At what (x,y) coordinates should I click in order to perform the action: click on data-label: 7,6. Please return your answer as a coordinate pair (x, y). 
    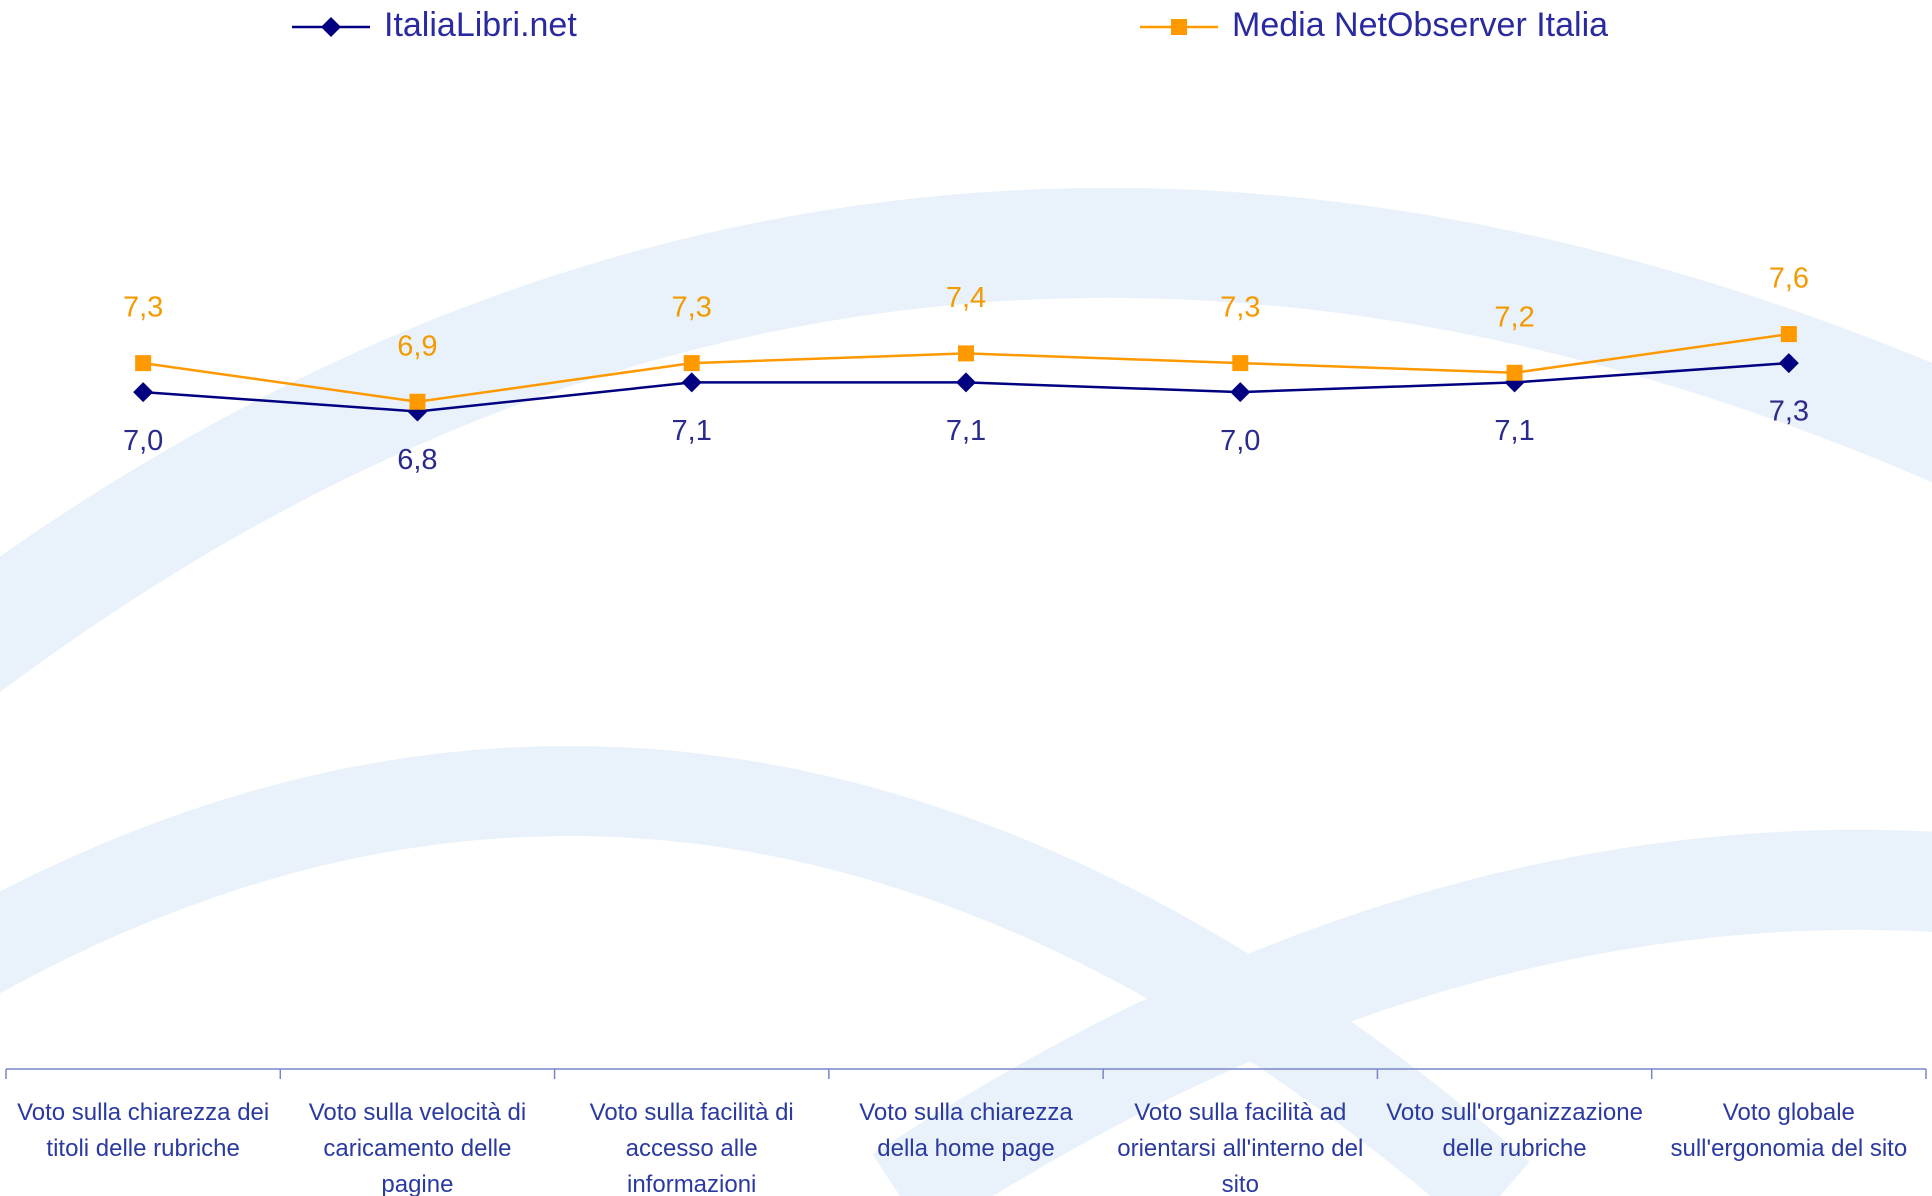
    Looking at the image, I should click on (1789, 279).